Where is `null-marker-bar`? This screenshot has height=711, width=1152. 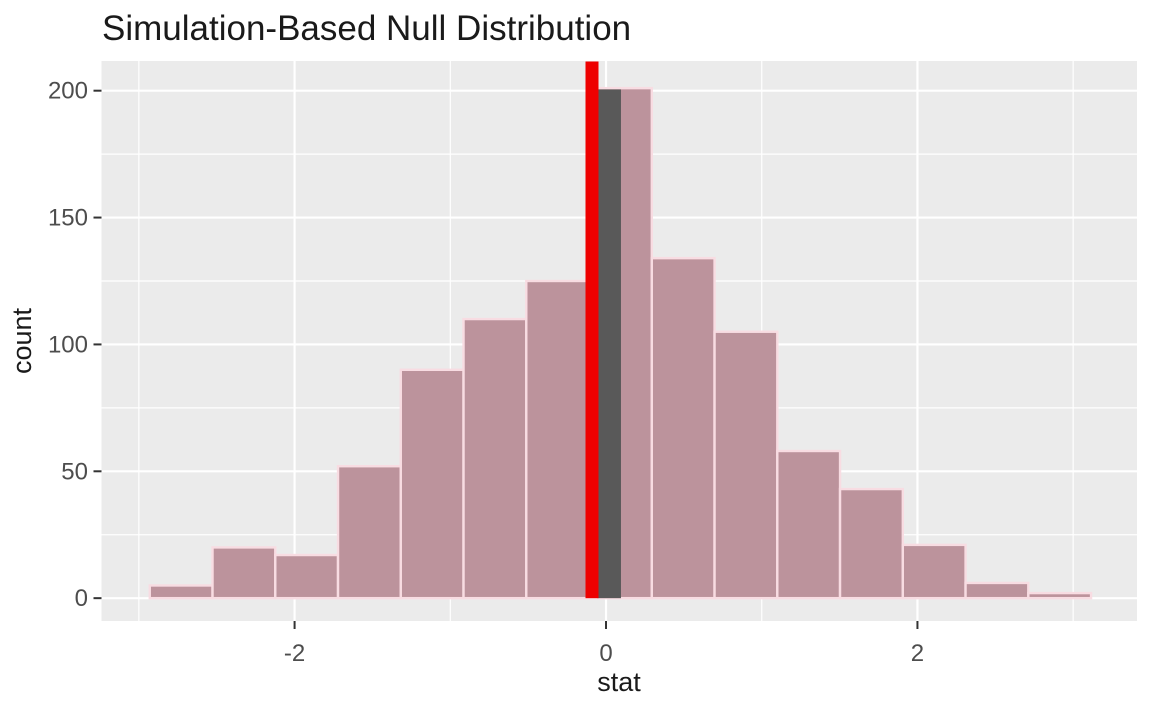
null-marker-bar is located at coordinates (609, 344).